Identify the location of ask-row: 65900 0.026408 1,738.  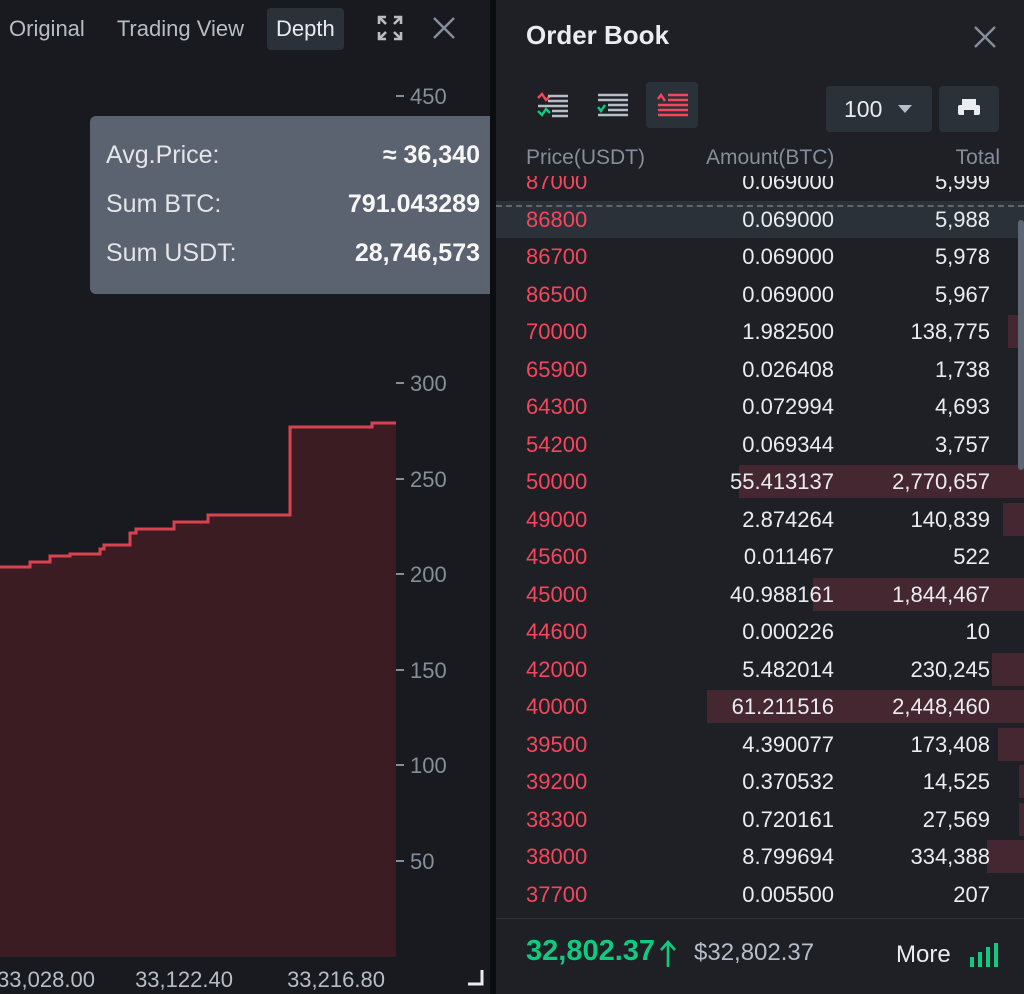
(760, 370).